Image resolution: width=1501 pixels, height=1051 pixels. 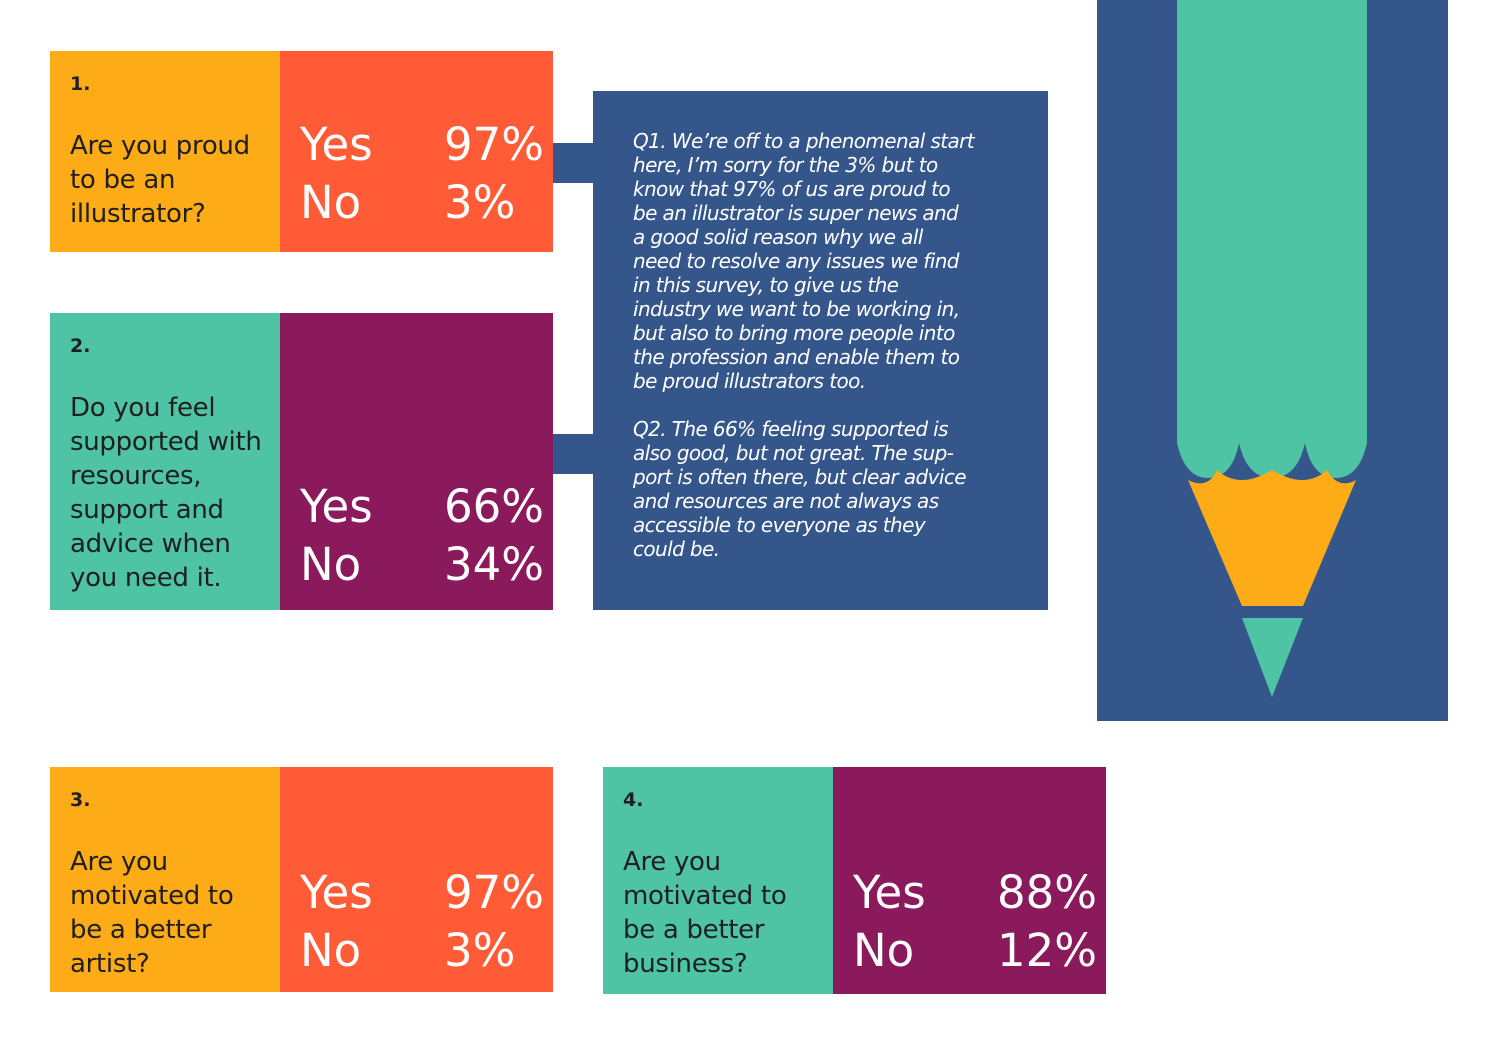 I want to click on answer-2-yes: Yes 66%, so click(x=422, y=507).